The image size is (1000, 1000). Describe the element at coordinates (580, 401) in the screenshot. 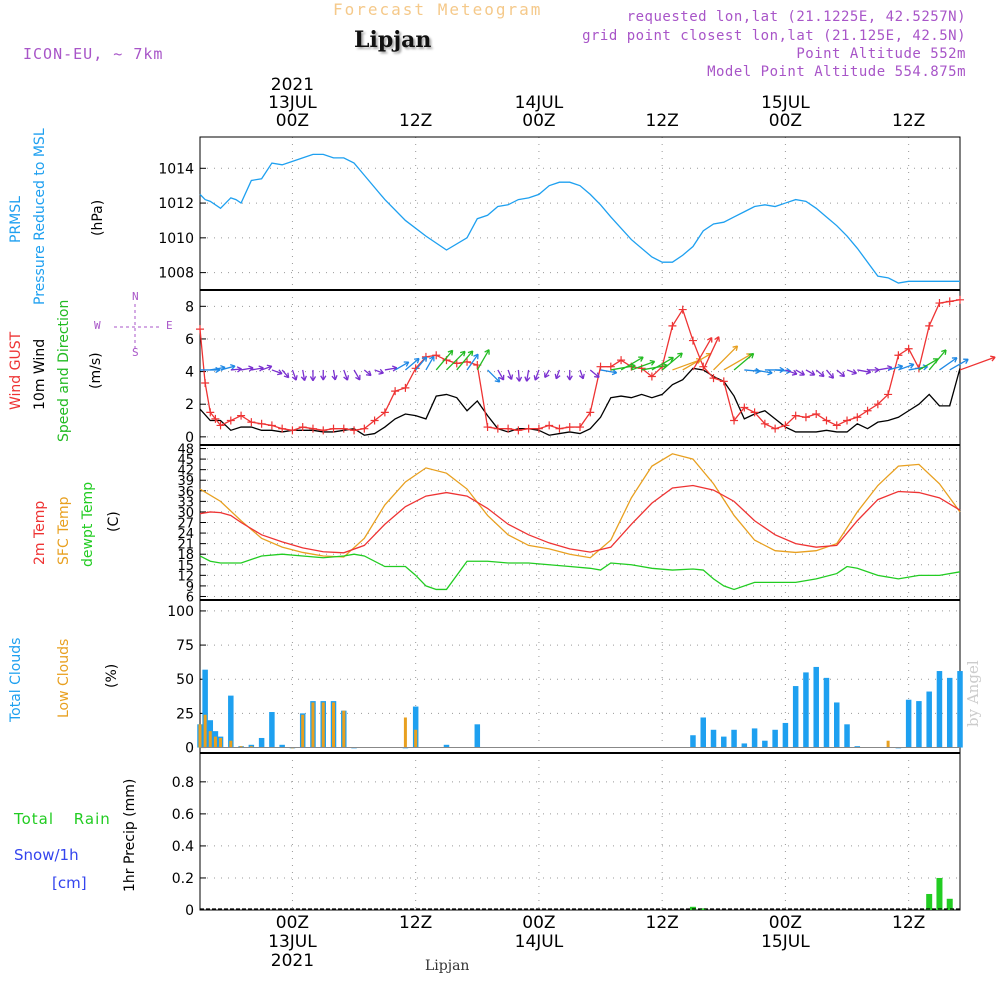

I see `wind10m-line` at that location.